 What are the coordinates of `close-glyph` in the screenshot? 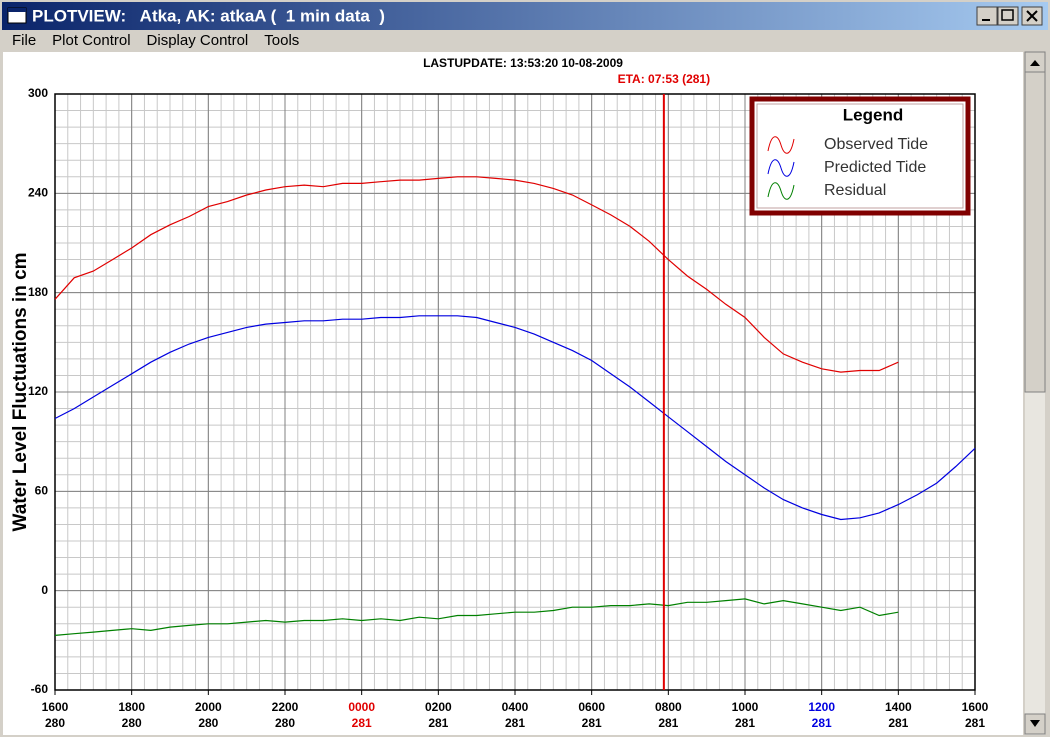 It's located at (1032, 16).